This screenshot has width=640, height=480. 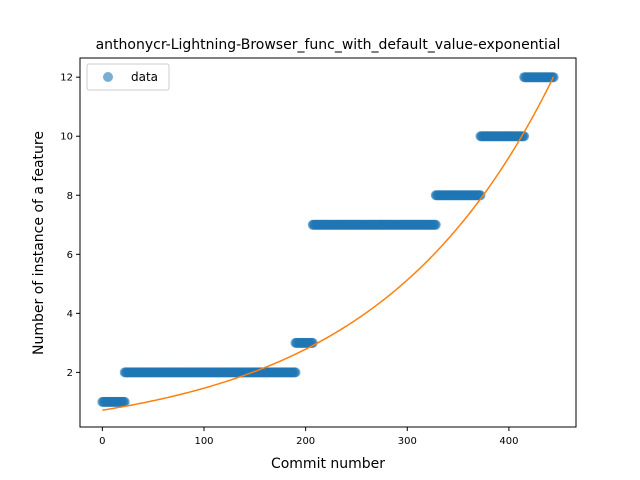 What do you see at coordinates (203, 441) in the screenshot?
I see `x-tick-label: 100` at bounding box center [203, 441].